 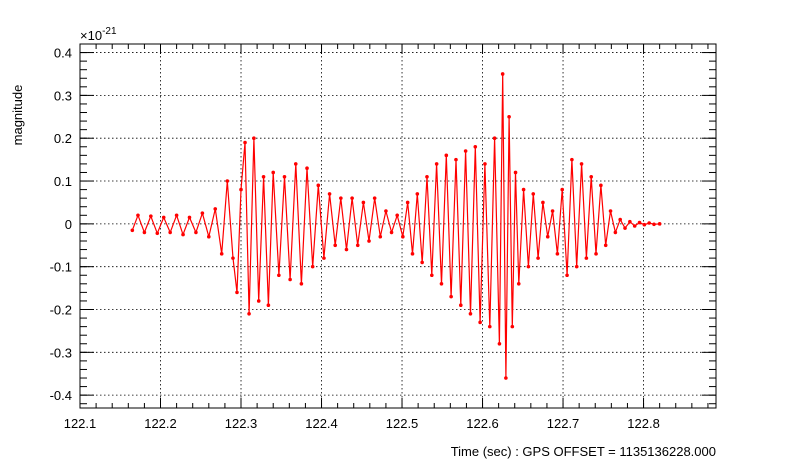 What do you see at coordinates (63, 138) in the screenshot?
I see `y-tick-label: 0.2` at bounding box center [63, 138].